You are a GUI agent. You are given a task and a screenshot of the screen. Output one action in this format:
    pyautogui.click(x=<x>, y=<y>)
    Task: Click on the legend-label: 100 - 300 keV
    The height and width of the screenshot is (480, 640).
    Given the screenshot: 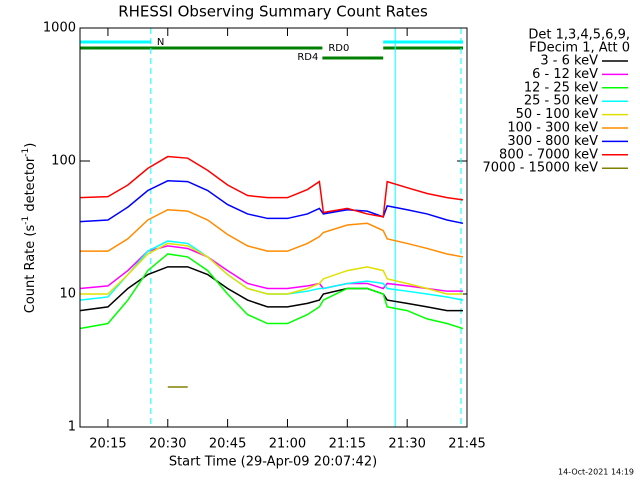 What is the action you would take?
    pyautogui.click(x=552, y=128)
    